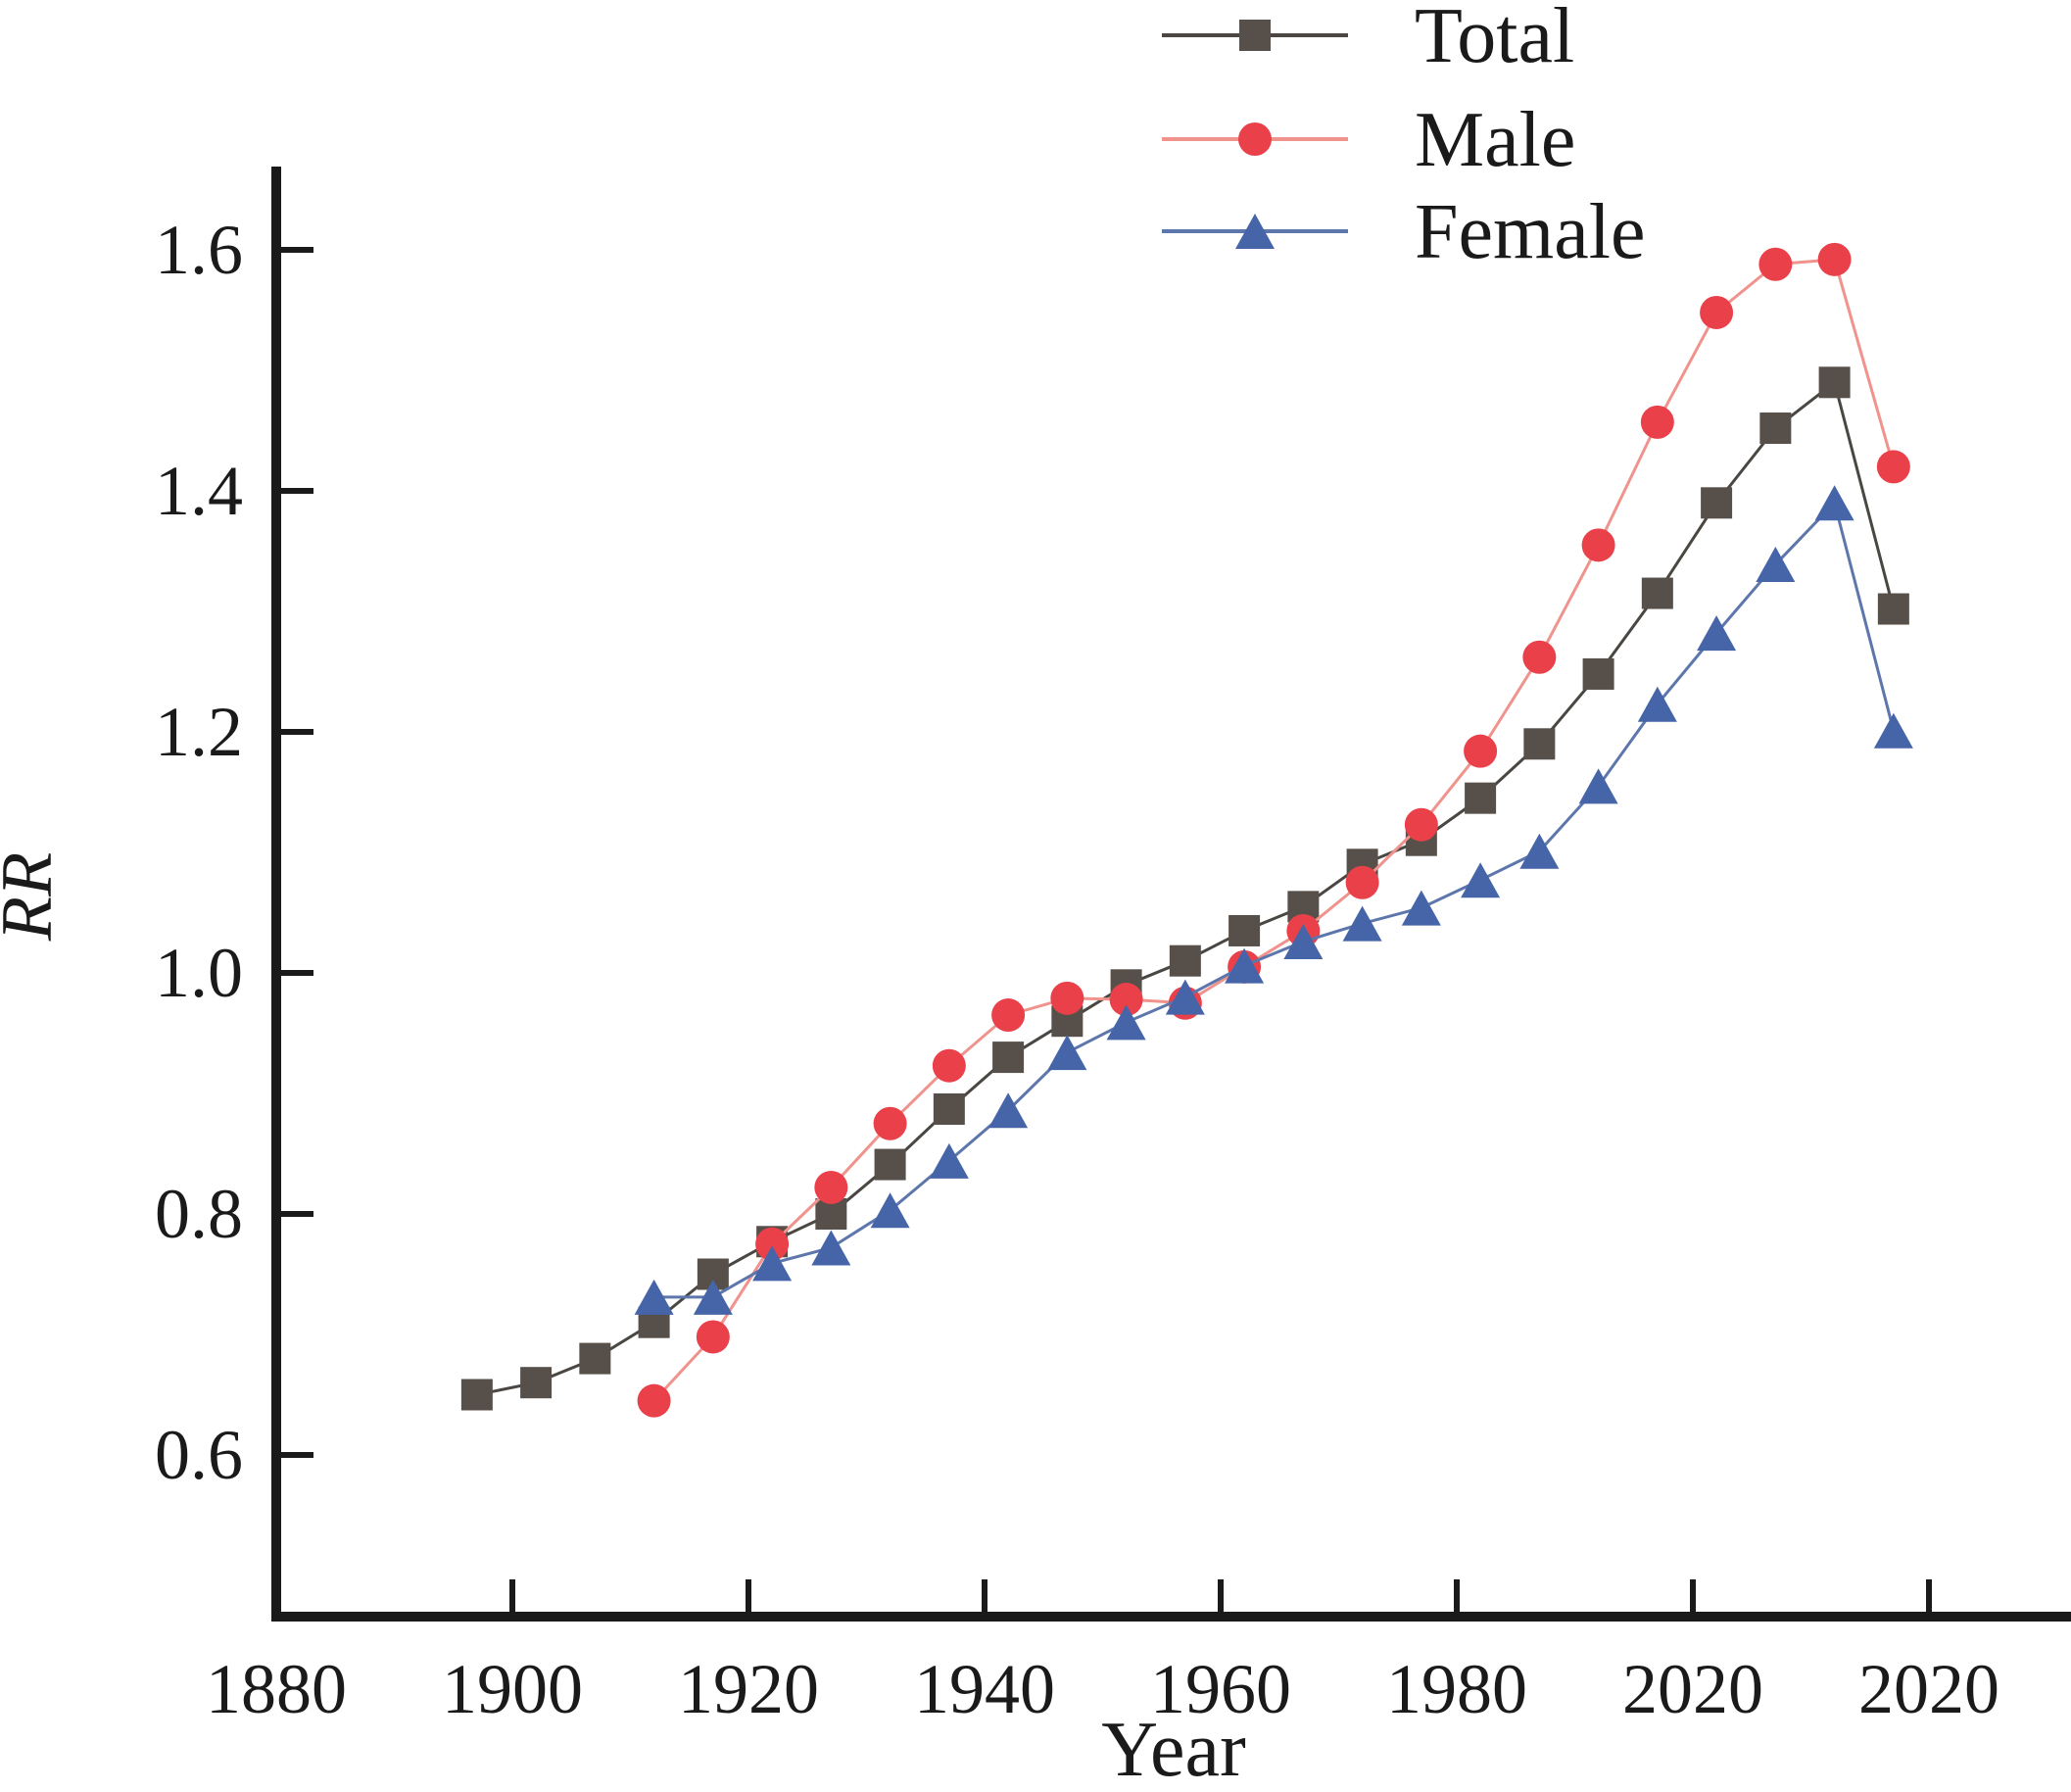  I want to click on y-tick-label: 0.6, so click(199, 1455).